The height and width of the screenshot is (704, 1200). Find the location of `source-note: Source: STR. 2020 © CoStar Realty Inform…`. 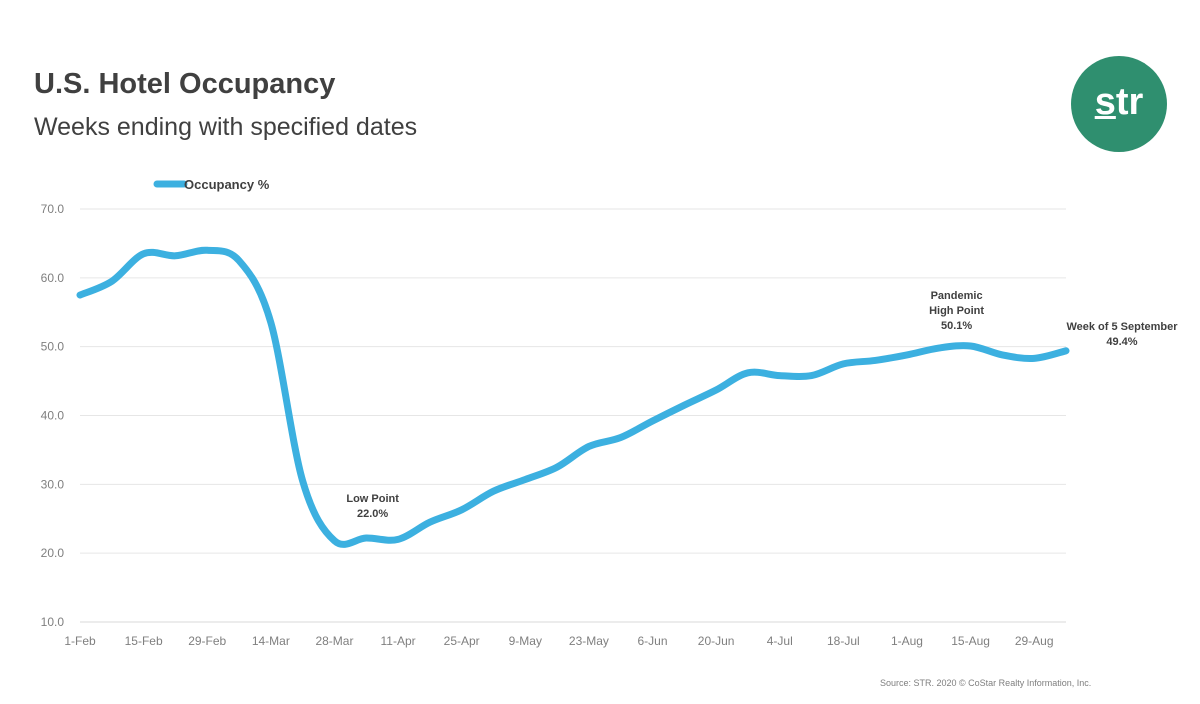

source-note: Source: STR. 2020 © CoStar Realty Inform… is located at coordinates (986, 683).